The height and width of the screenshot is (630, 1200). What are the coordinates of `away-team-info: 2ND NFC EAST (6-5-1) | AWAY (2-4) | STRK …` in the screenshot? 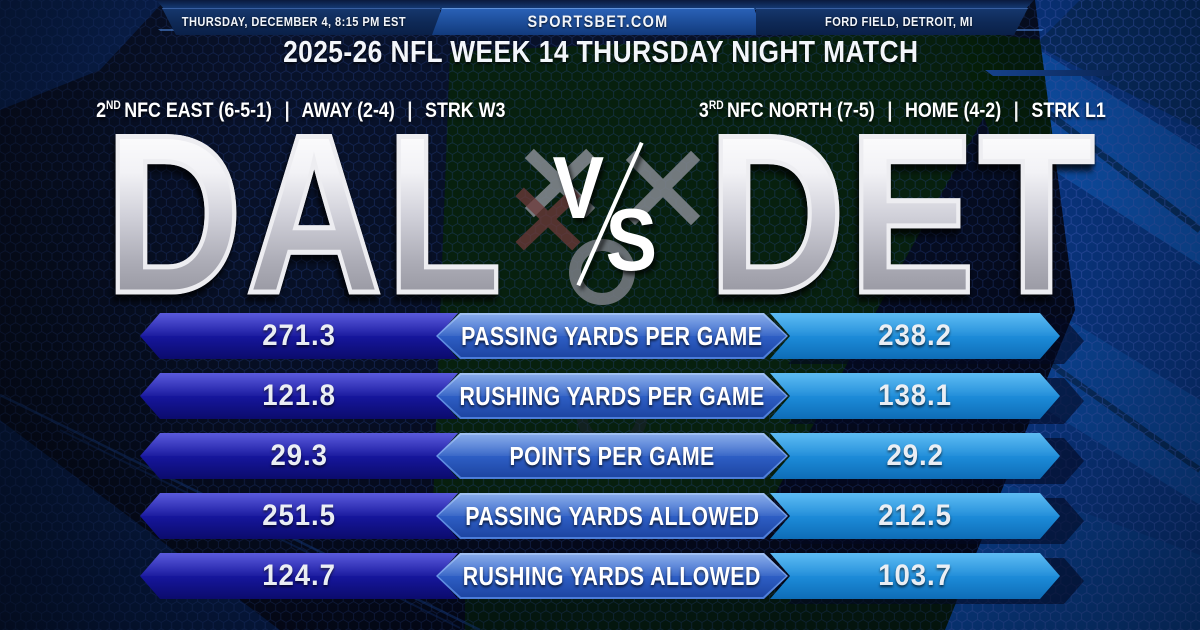 It's located at (300, 110).